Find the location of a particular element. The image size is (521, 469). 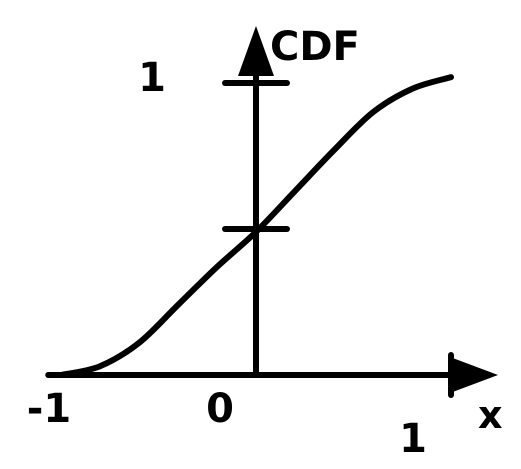

x-axis-label: x is located at coordinates (490, 415).